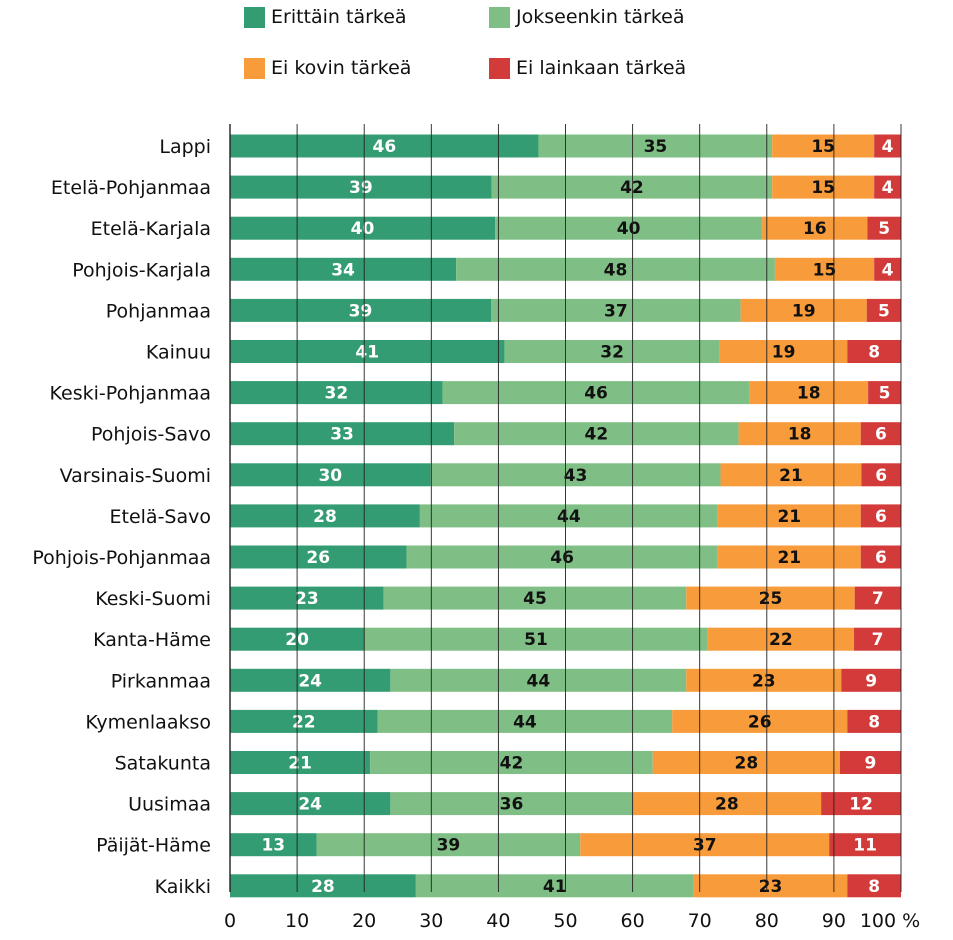 The width and height of the screenshot is (953, 940). Describe the element at coordinates (185, 147) in the screenshot. I see `category-label: Lappi` at that location.